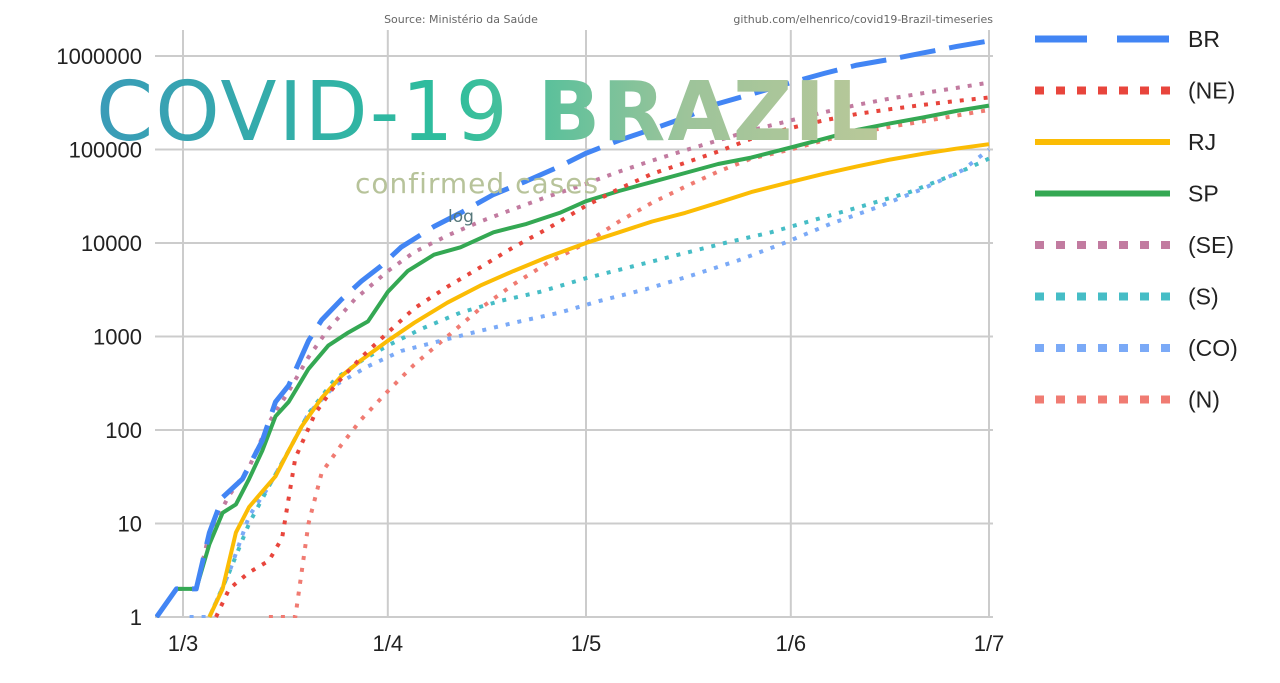 This screenshot has height=683, width=1280. I want to click on x-tick-label: 1/5, so click(586, 643).